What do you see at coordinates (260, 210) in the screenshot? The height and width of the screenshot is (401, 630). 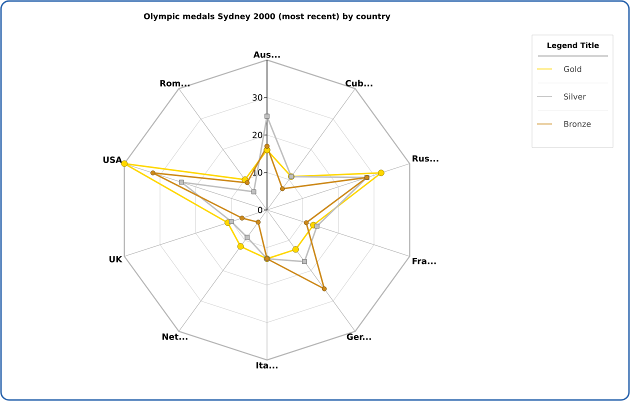 I see `y-tick-label: 0` at bounding box center [260, 210].